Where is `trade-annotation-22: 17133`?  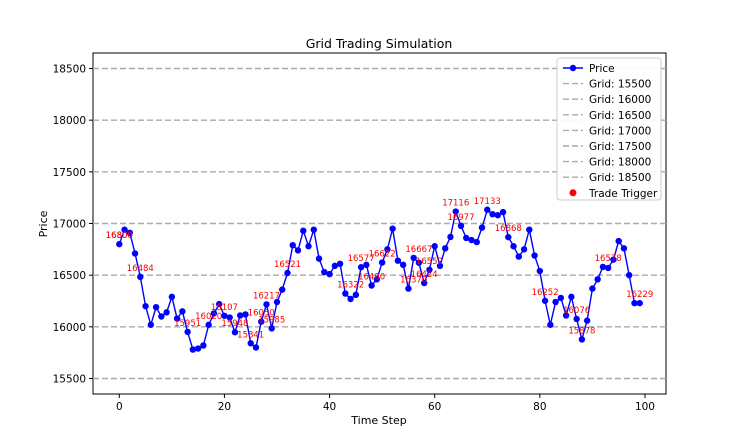 trade-annotation-22: 17133 is located at coordinates (487, 202).